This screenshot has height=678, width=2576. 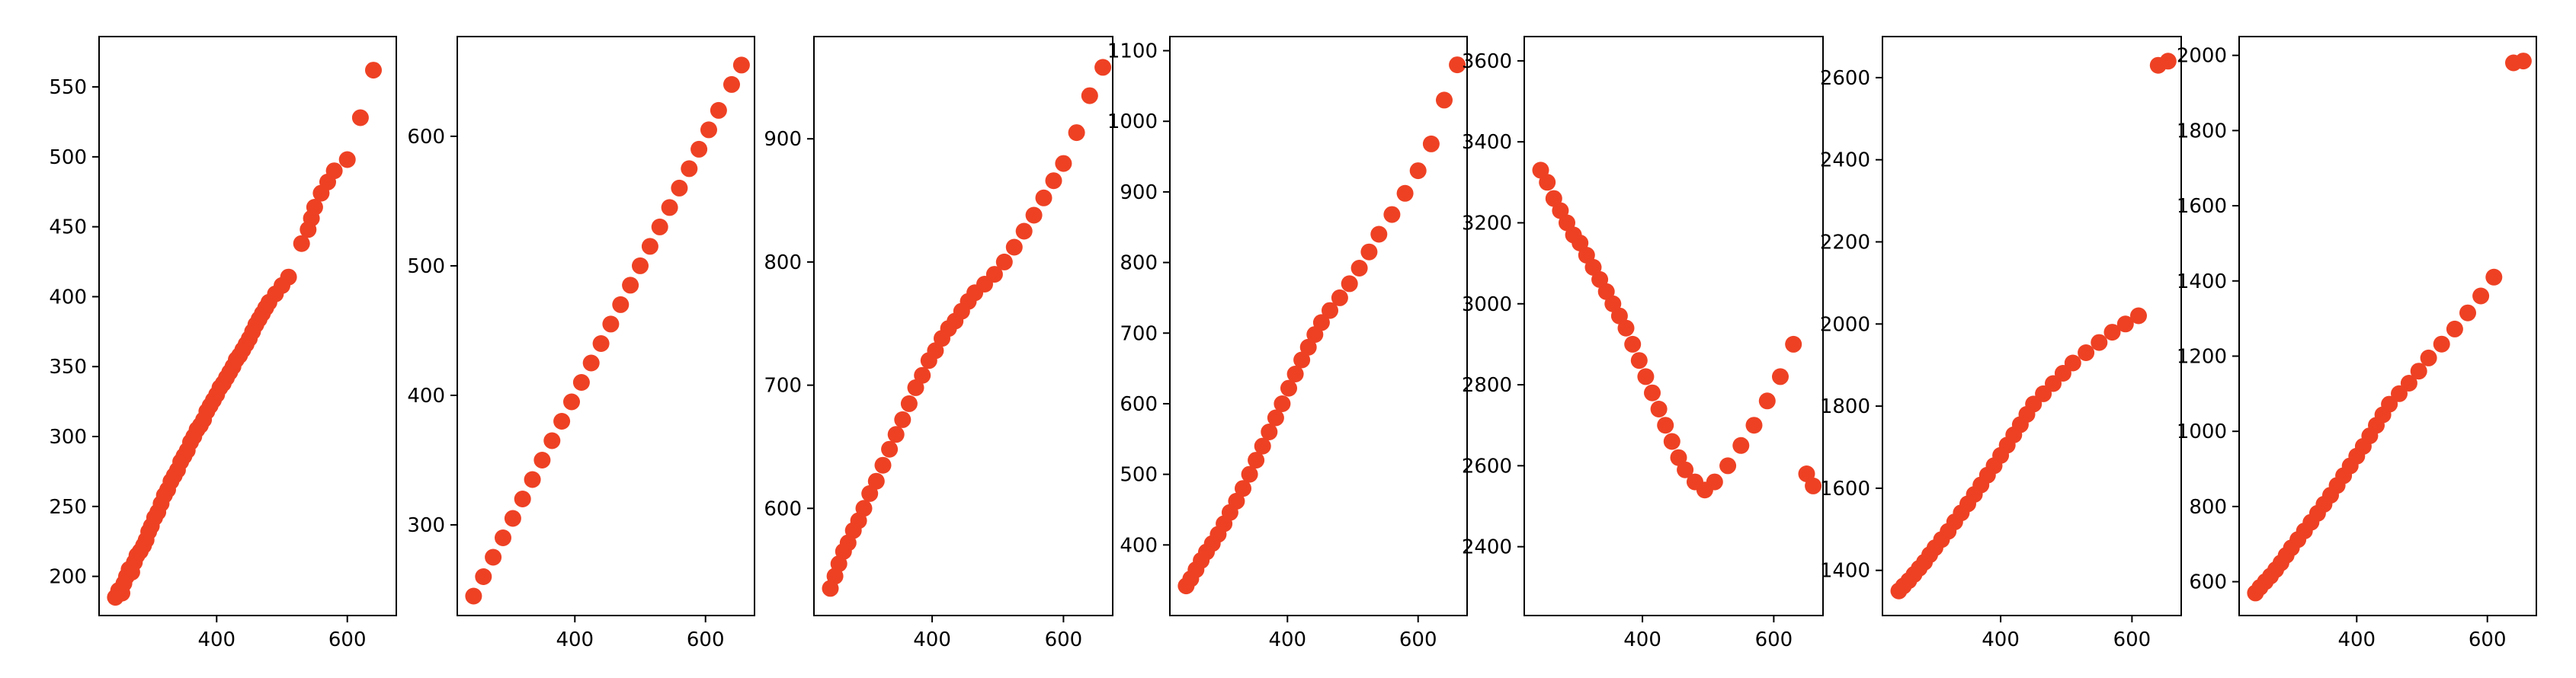 What do you see at coordinates (1845, 243) in the screenshot?
I see `y-tick-label: 2200` at bounding box center [1845, 243].